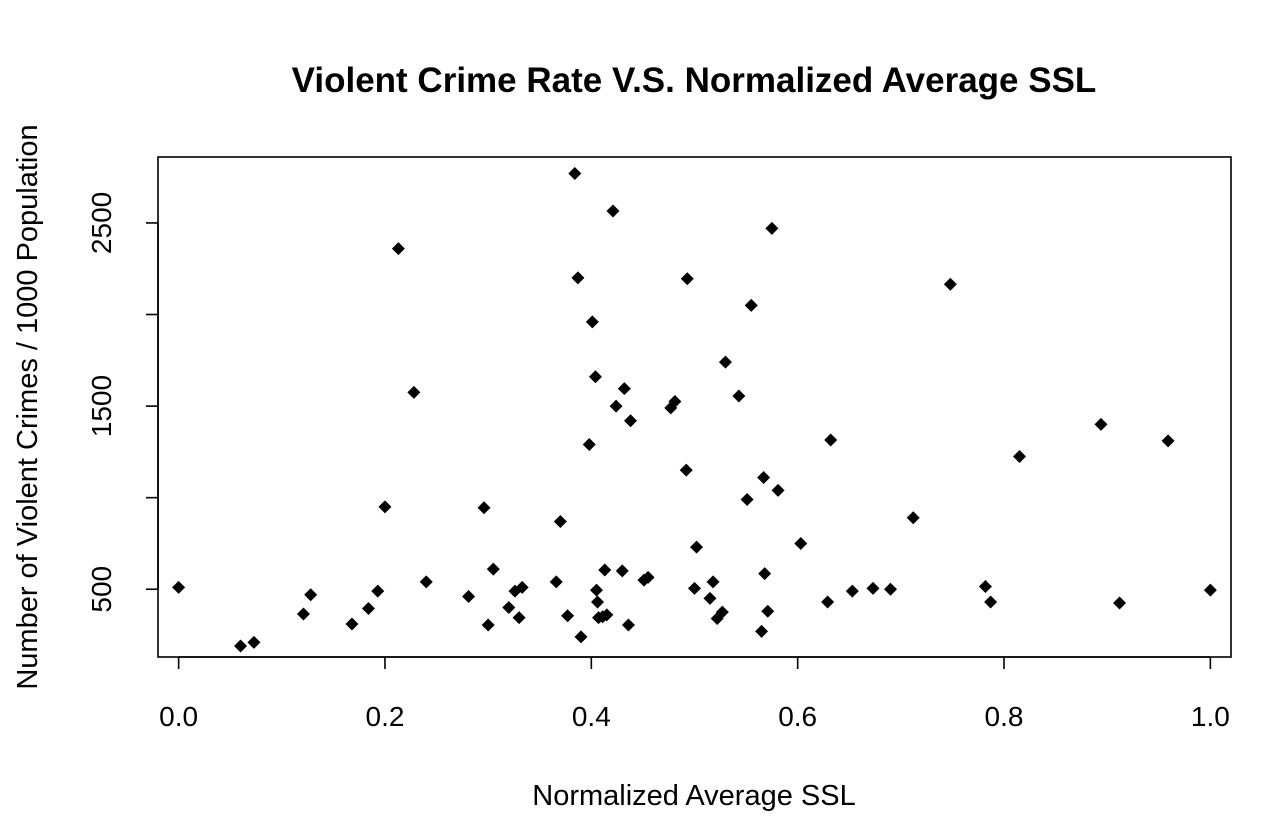 The image size is (1266, 826). I want to click on y-axis: 500 1500 2500, so click(122, 402).